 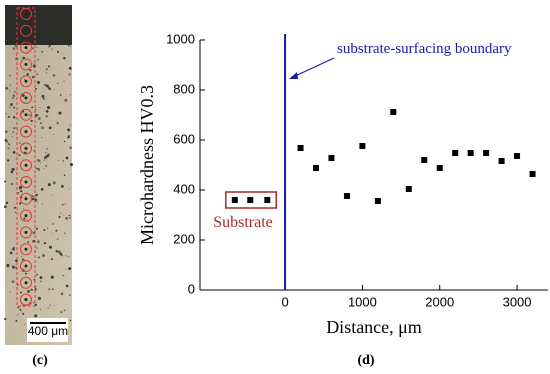 I want to click on y-tick-label: 0, so click(x=191, y=288).